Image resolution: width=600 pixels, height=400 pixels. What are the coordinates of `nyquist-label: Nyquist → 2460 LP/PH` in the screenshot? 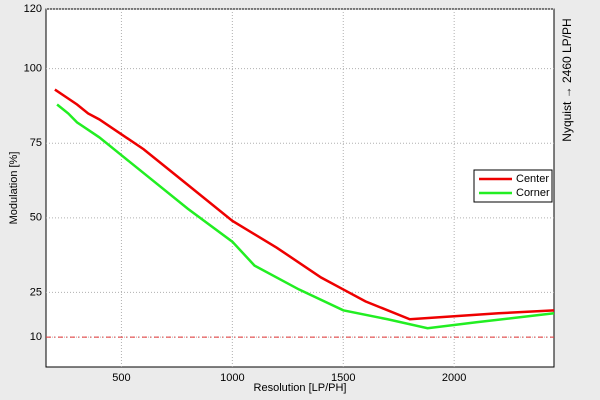 It's located at (567, 79).